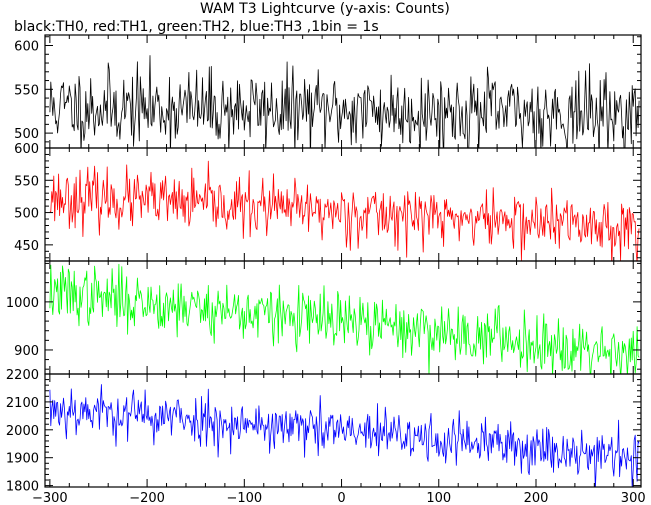  I want to click on x-tick-label: 200, so click(536, 498).